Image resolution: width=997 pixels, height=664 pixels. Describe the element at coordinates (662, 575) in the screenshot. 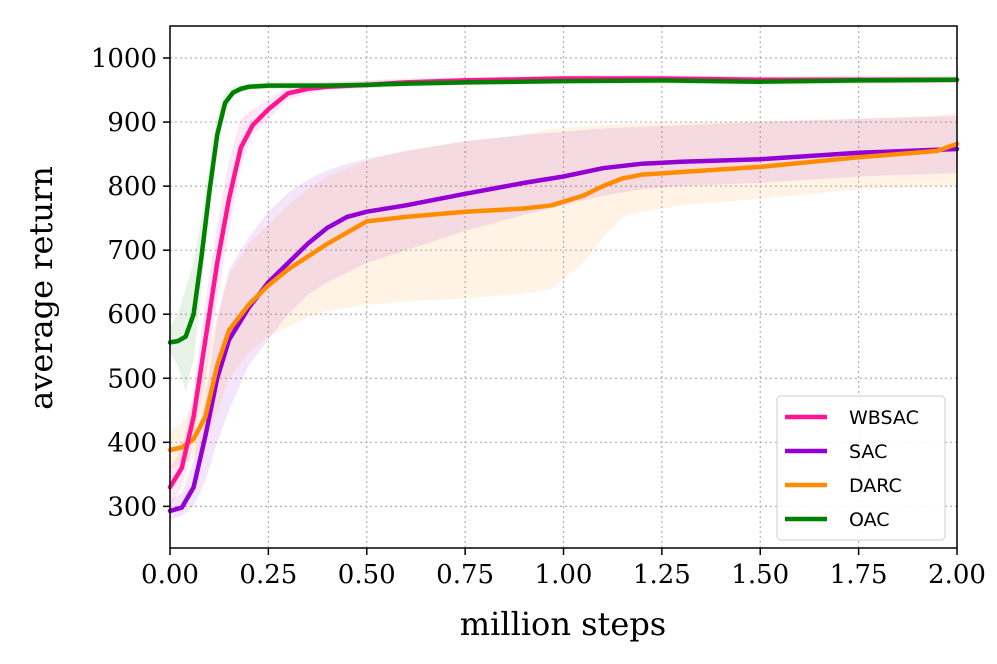

I see `x-tick-label: 1.25` at that location.